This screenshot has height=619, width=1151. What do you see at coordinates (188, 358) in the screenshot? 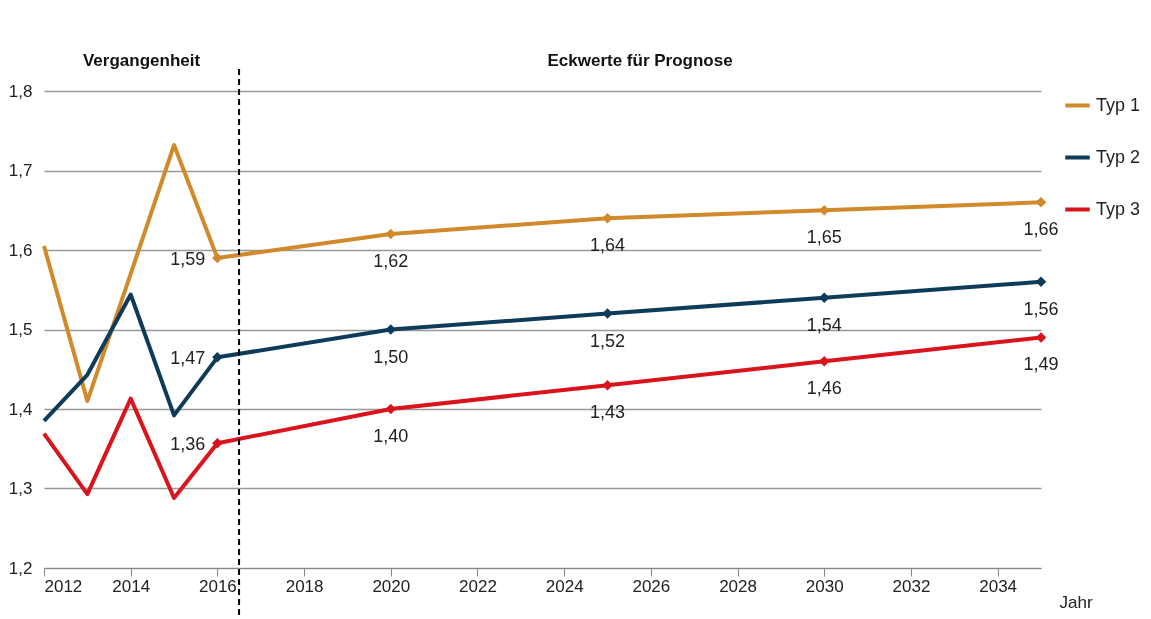
I see `data-label: 1,47` at bounding box center [188, 358].